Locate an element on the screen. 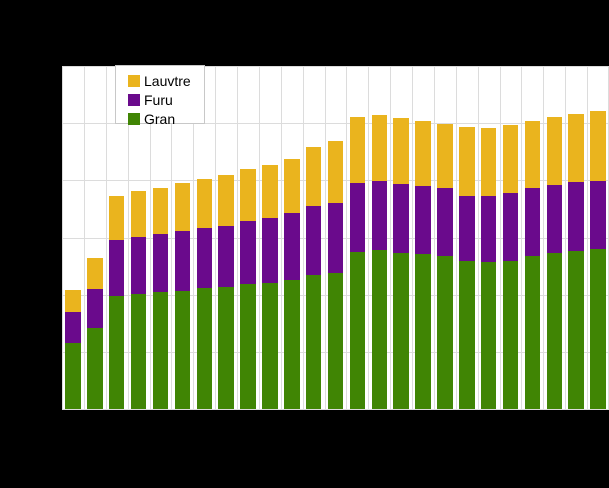  legend-label-furu: Furu is located at coordinates (158, 99).